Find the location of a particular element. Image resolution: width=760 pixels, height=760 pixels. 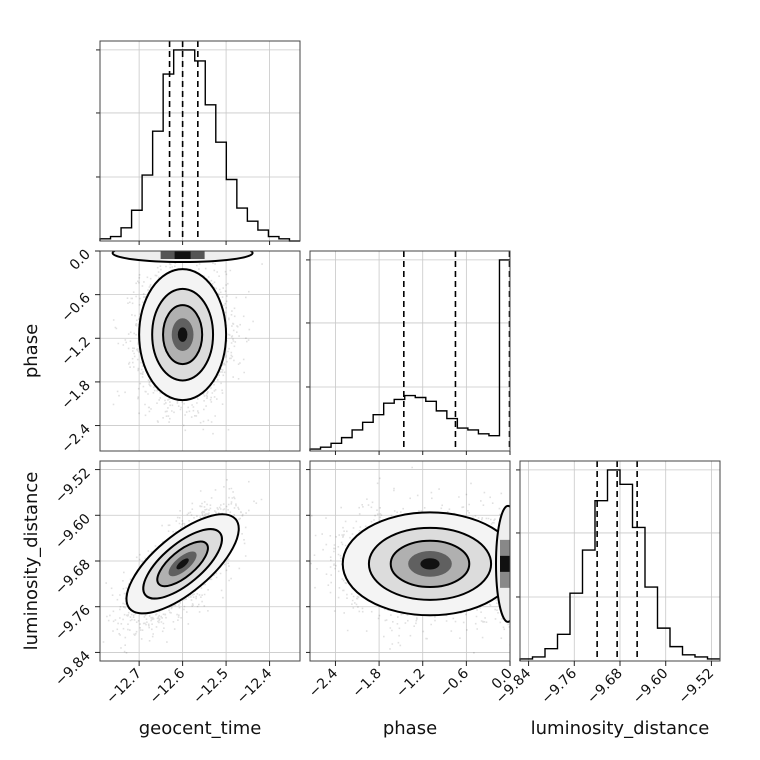

x-tick-label: −2.4 is located at coordinates (323, 682).